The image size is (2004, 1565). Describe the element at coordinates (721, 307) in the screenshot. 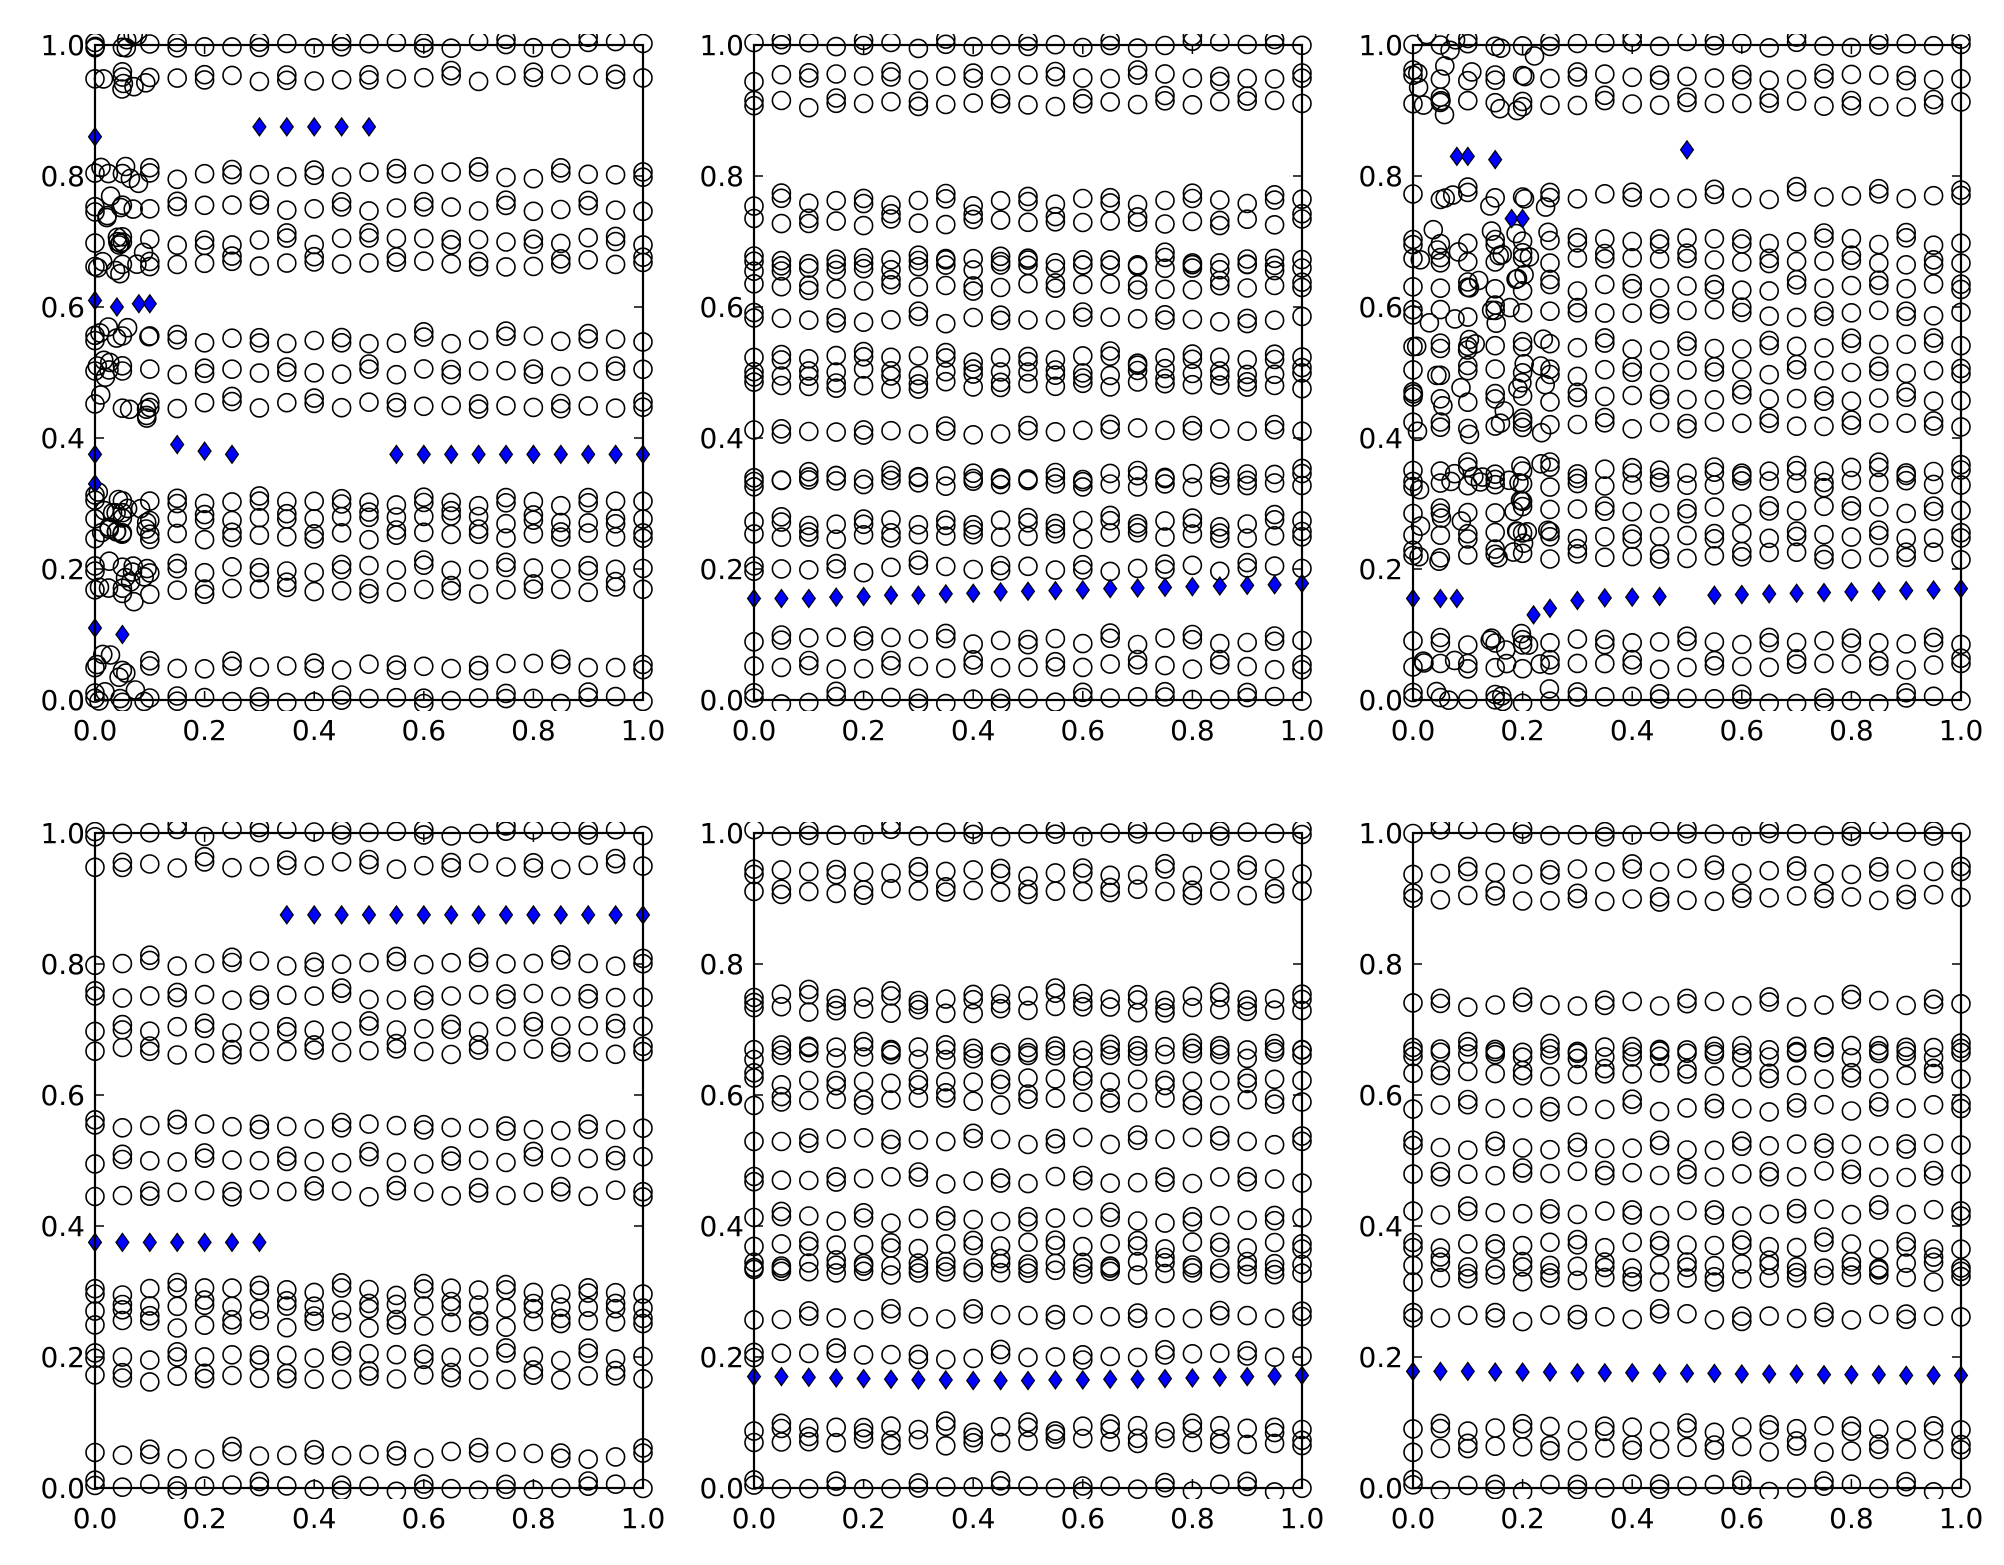

I see `y-tick-label: 0.6` at that location.